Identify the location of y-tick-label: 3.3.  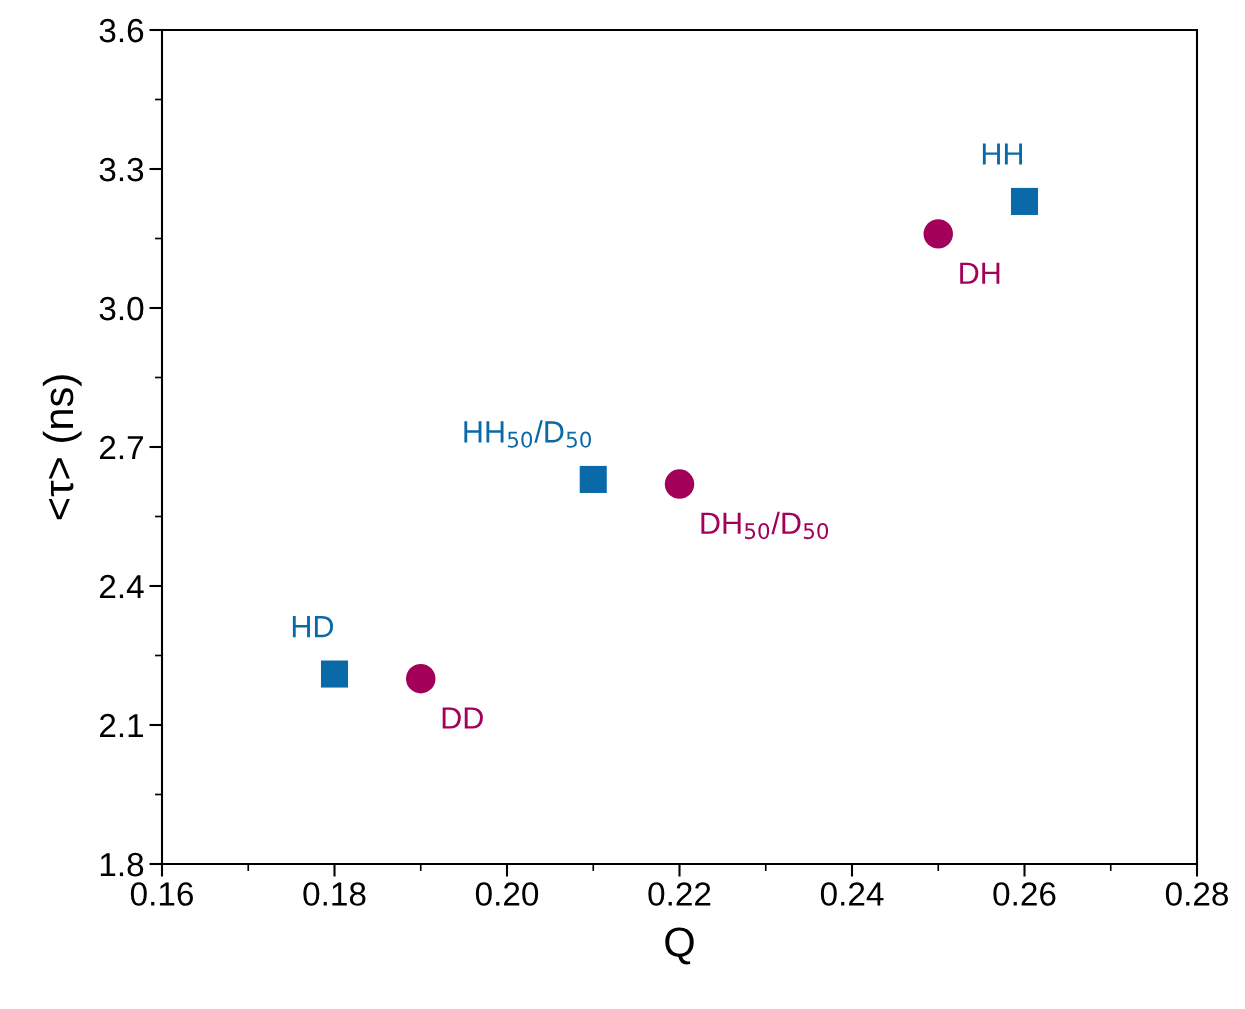
(121, 169).